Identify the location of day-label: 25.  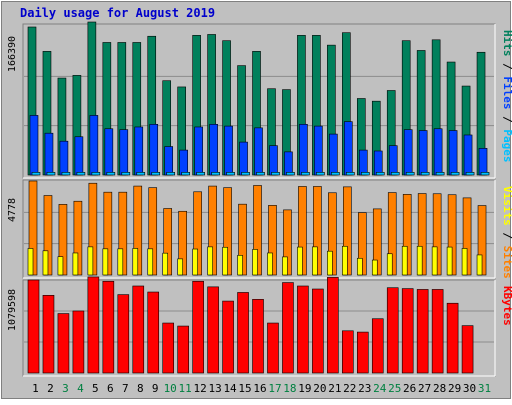
(394, 388).